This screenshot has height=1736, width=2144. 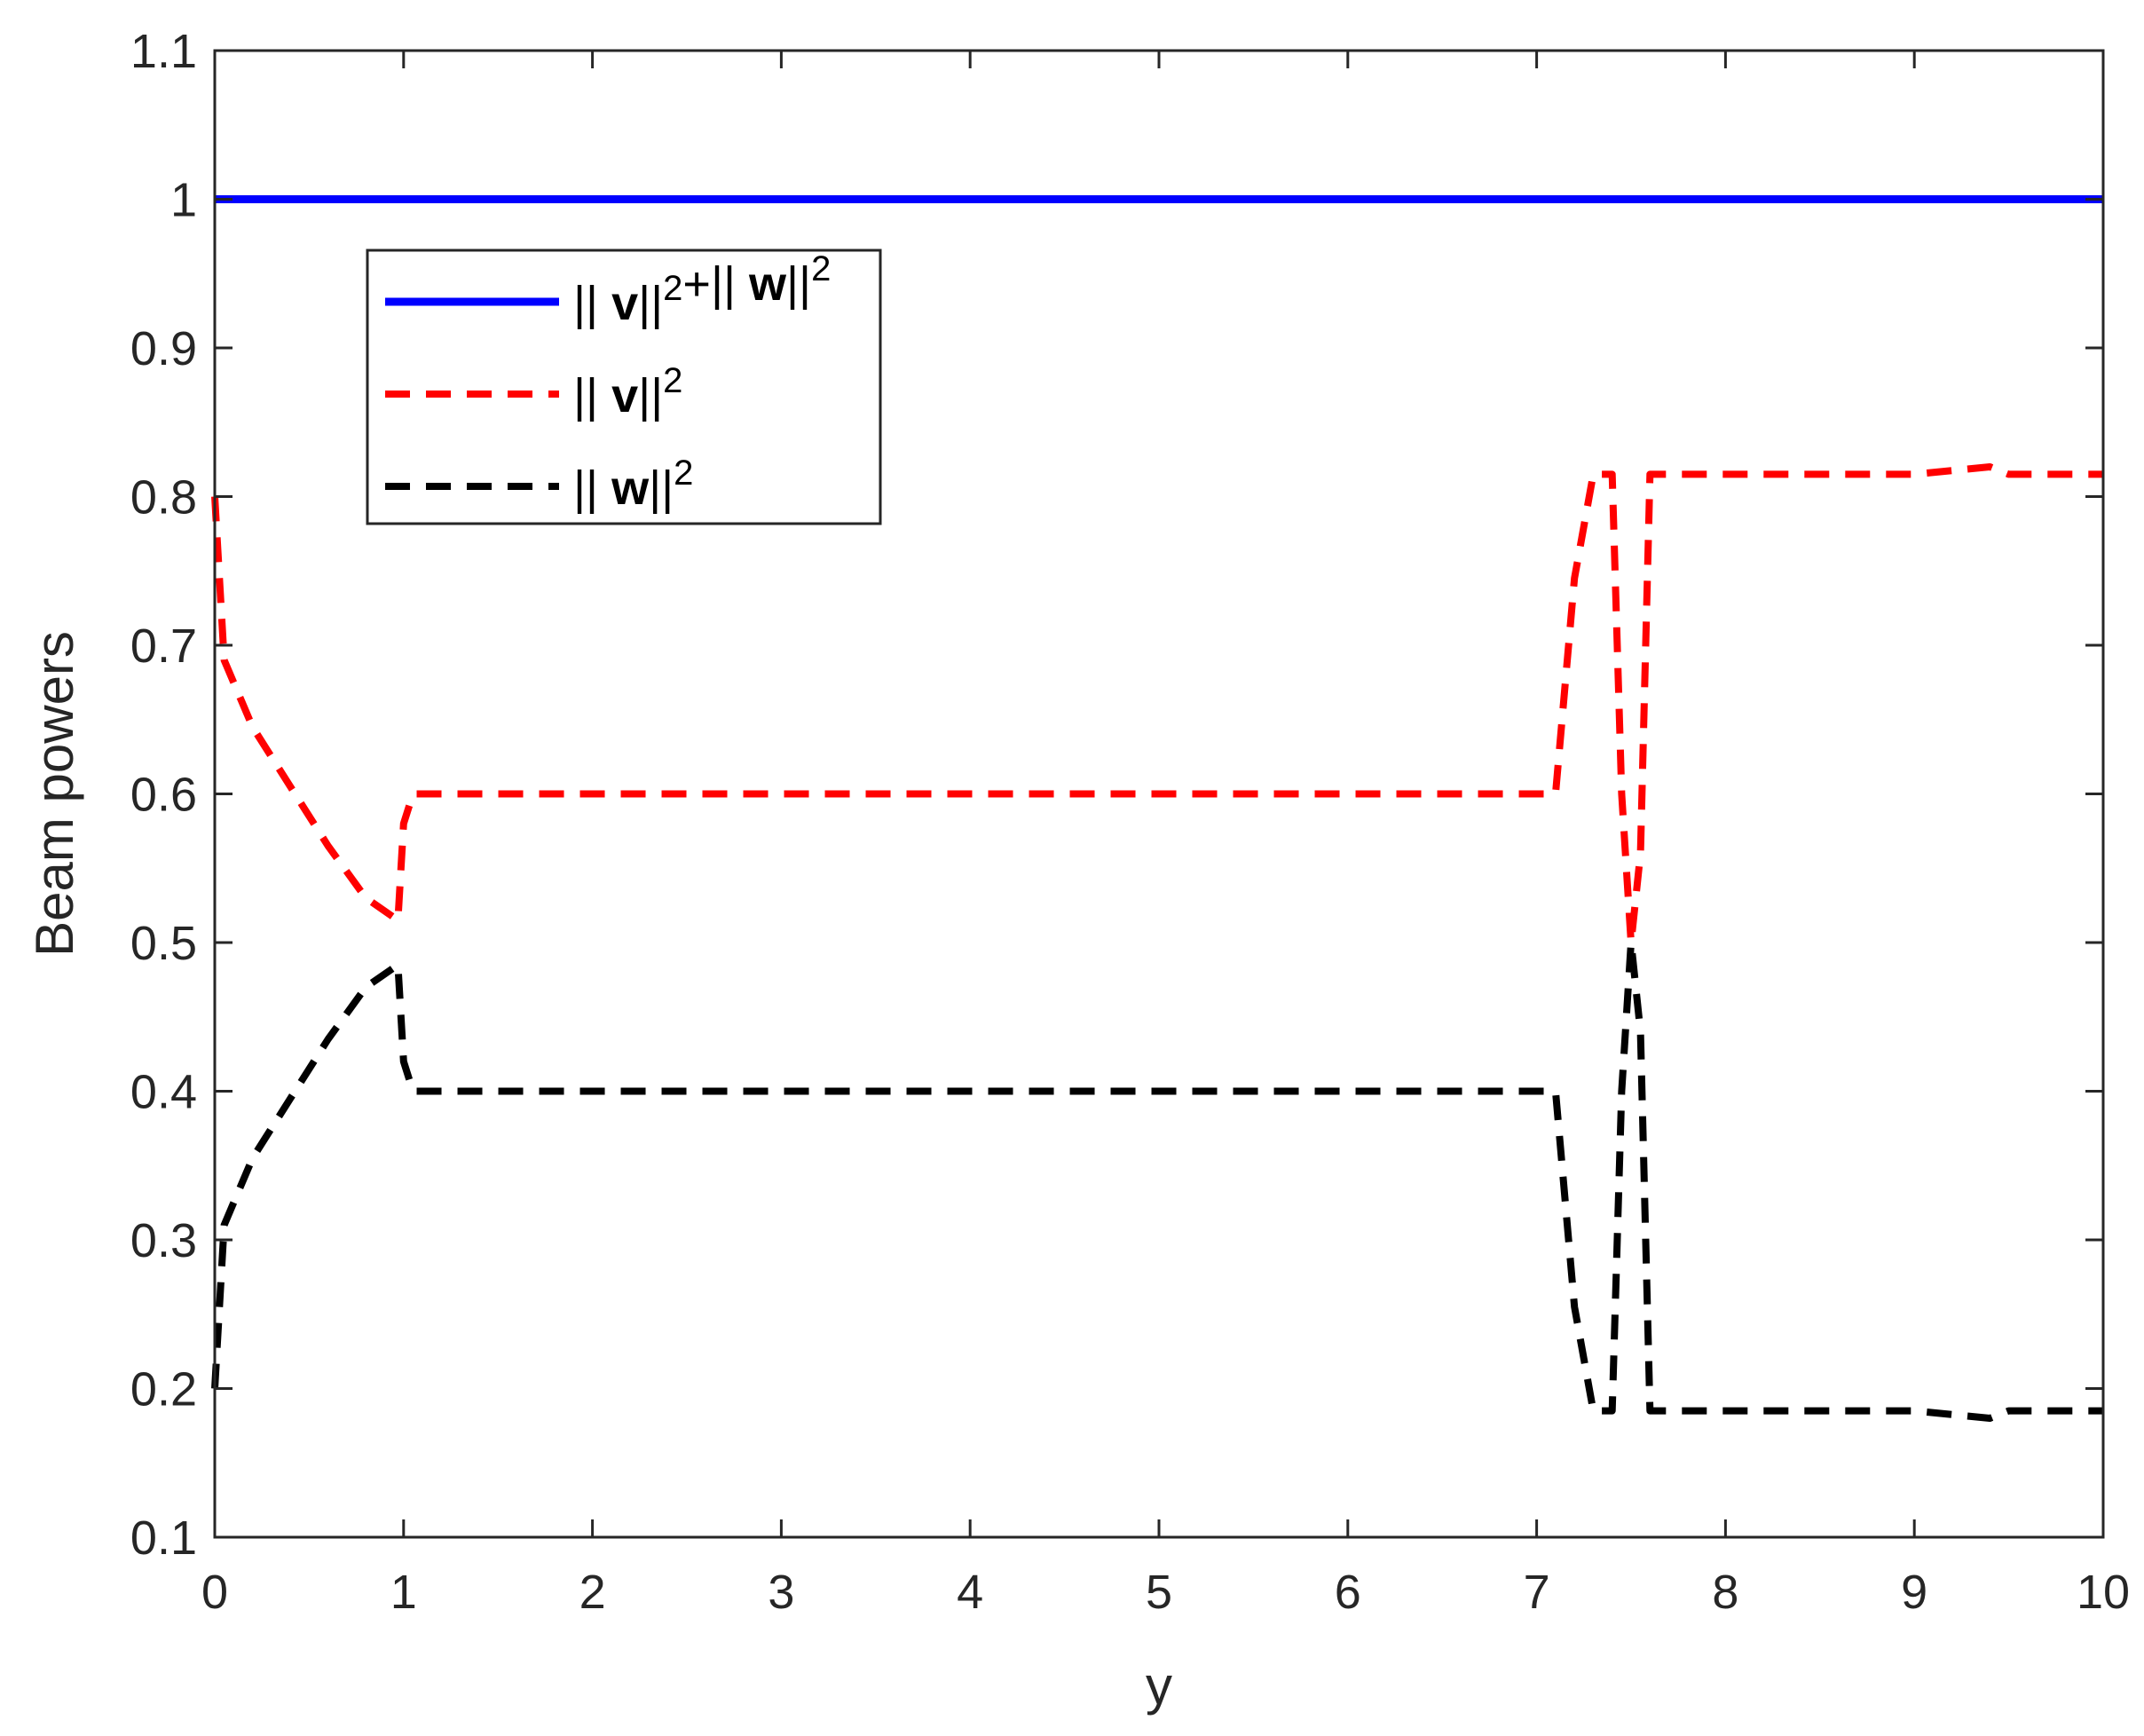 I want to click on y-tick-label: 0.1, so click(x=163, y=1538).